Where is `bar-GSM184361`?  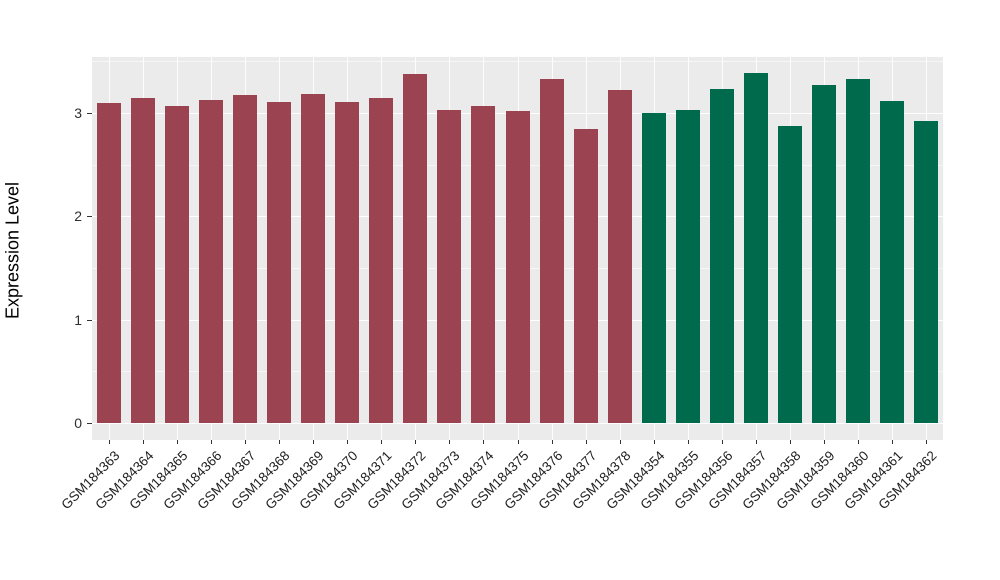 bar-GSM184361 is located at coordinates (891, 261).